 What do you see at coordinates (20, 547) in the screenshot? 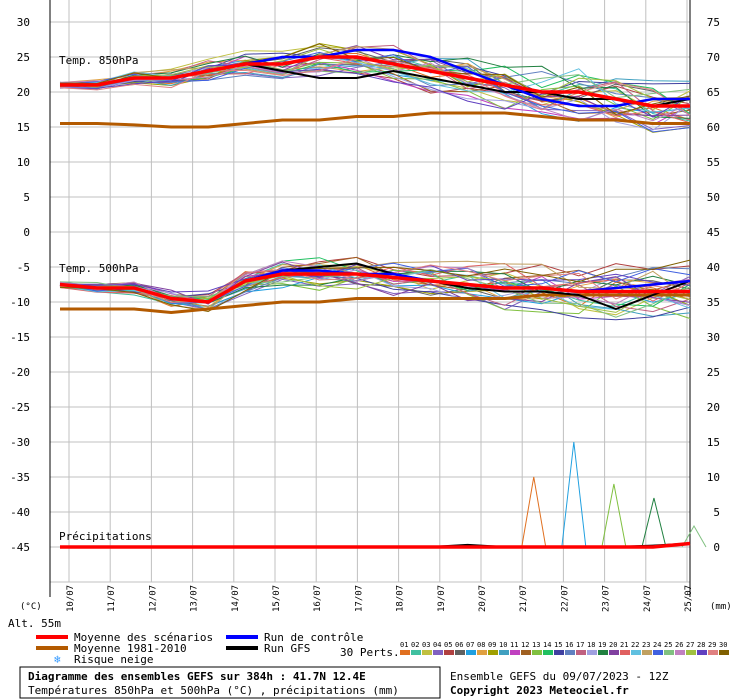
I see `left-tick-label: -45` at bounding box center [20, 547].